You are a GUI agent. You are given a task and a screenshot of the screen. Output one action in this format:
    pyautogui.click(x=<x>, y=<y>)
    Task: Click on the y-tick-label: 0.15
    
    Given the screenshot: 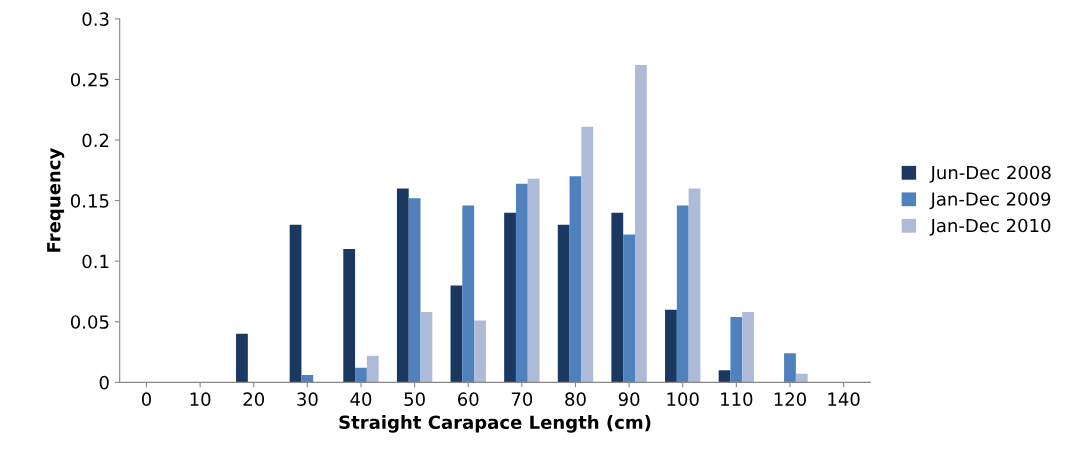 What is the action you would take?
    pyautogui.click(x=89, y=201)
    